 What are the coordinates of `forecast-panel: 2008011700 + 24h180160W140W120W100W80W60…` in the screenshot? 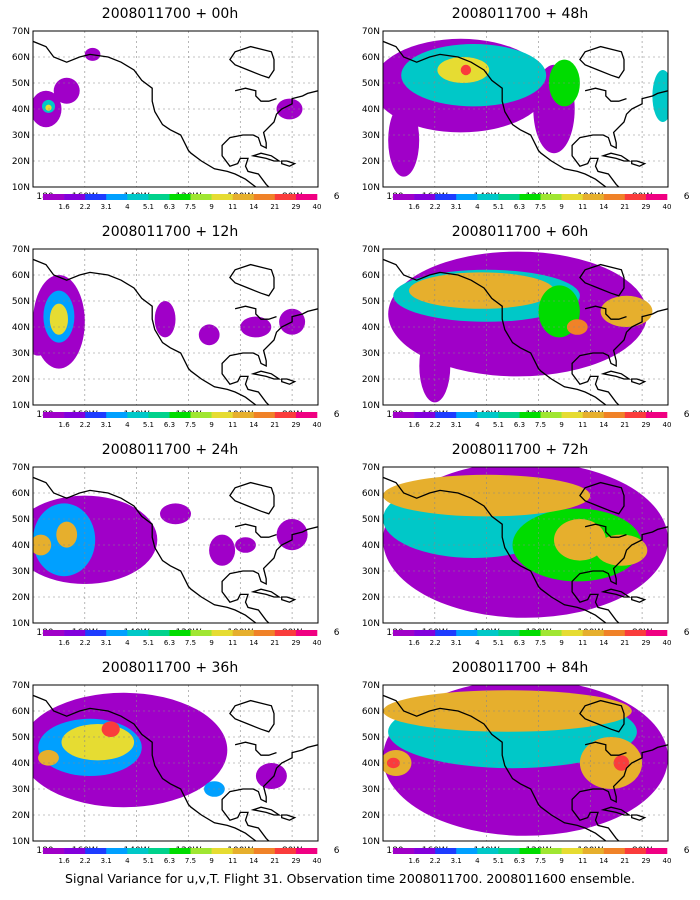 It's located at (170, 545).